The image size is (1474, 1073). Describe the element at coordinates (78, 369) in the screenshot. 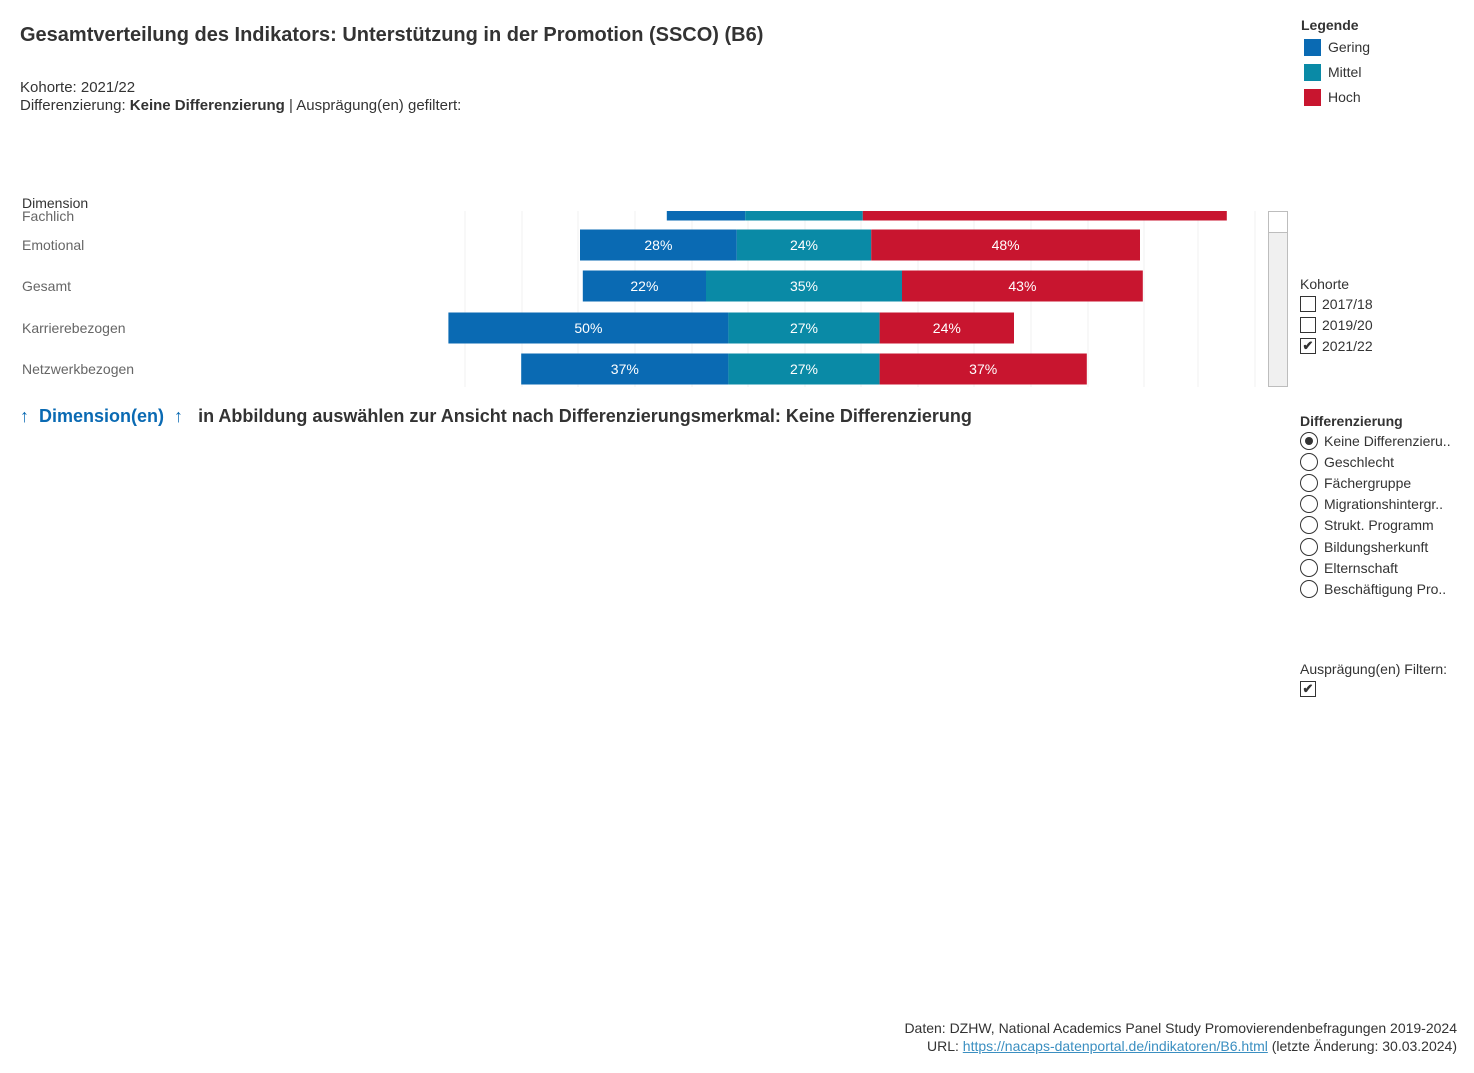

I see `dimension-label: Netzwerkbezogen` at that location.